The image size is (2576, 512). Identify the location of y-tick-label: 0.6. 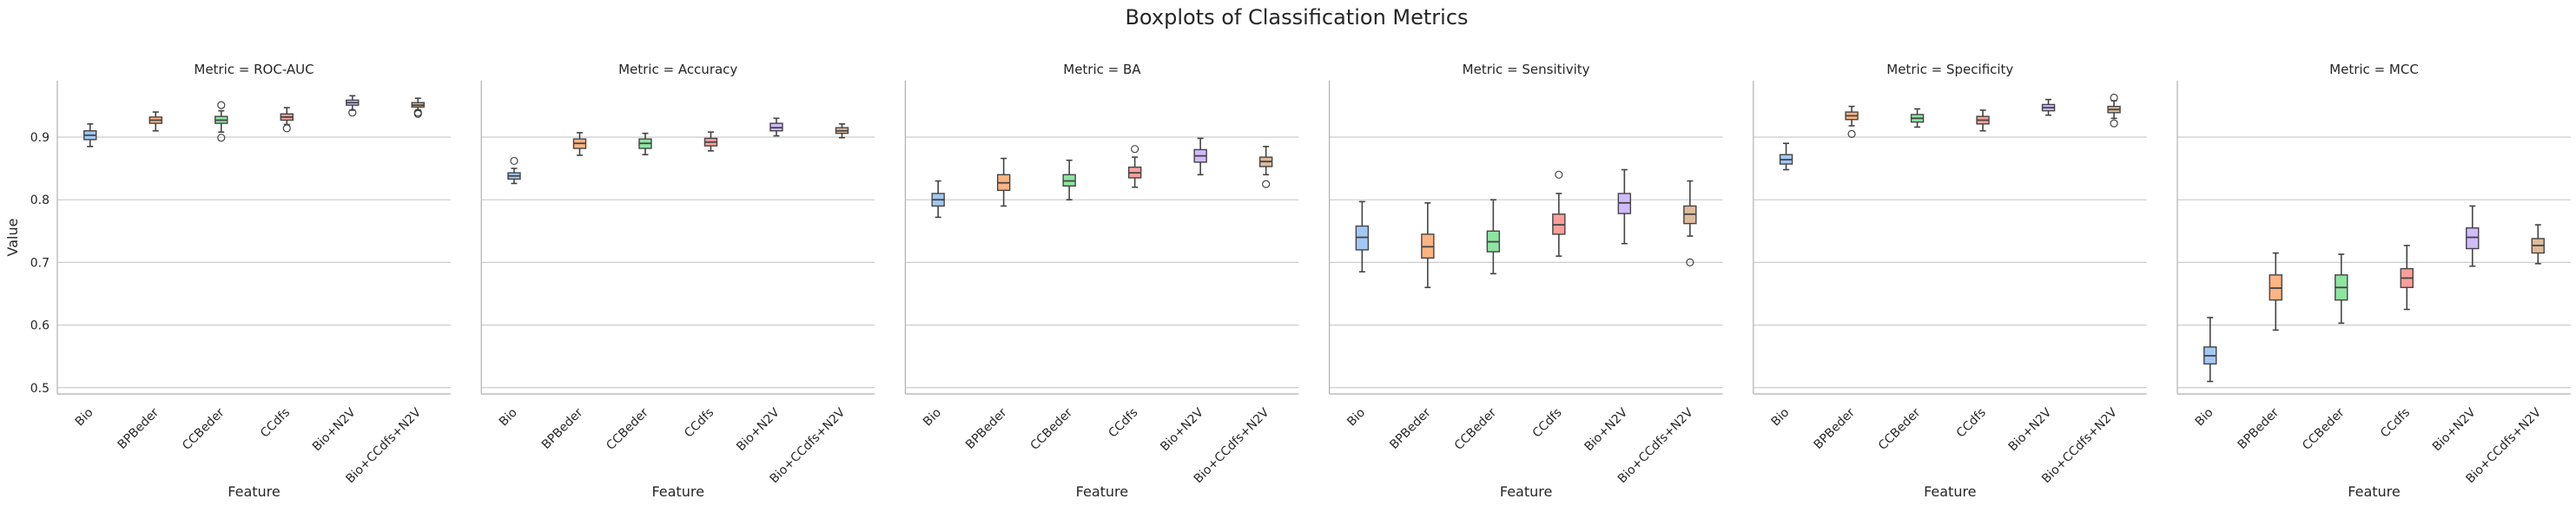
(40, 326).